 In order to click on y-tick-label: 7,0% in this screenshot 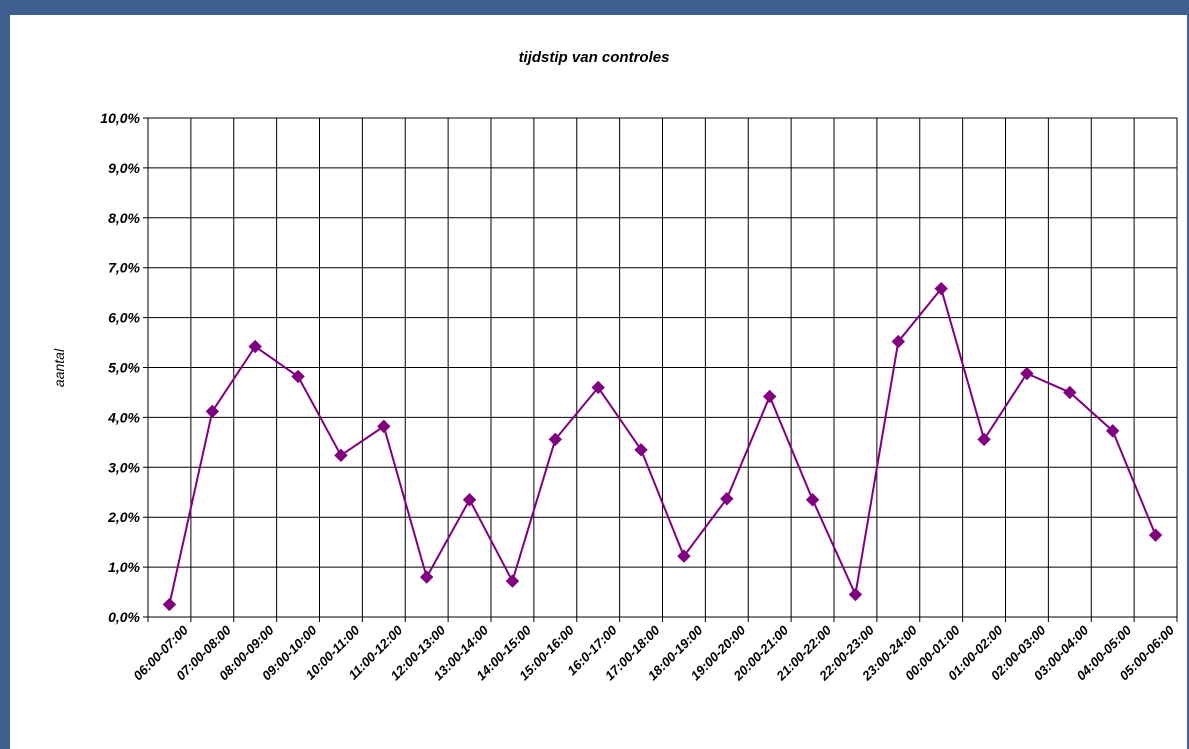, I will do `click(124, 268)`.